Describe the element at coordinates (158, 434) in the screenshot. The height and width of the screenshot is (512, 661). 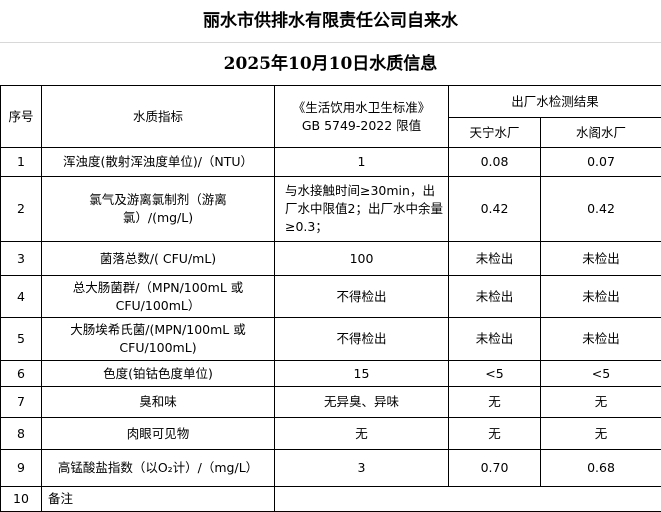
I see `row-indicator: 肉眼可见物` at that location.